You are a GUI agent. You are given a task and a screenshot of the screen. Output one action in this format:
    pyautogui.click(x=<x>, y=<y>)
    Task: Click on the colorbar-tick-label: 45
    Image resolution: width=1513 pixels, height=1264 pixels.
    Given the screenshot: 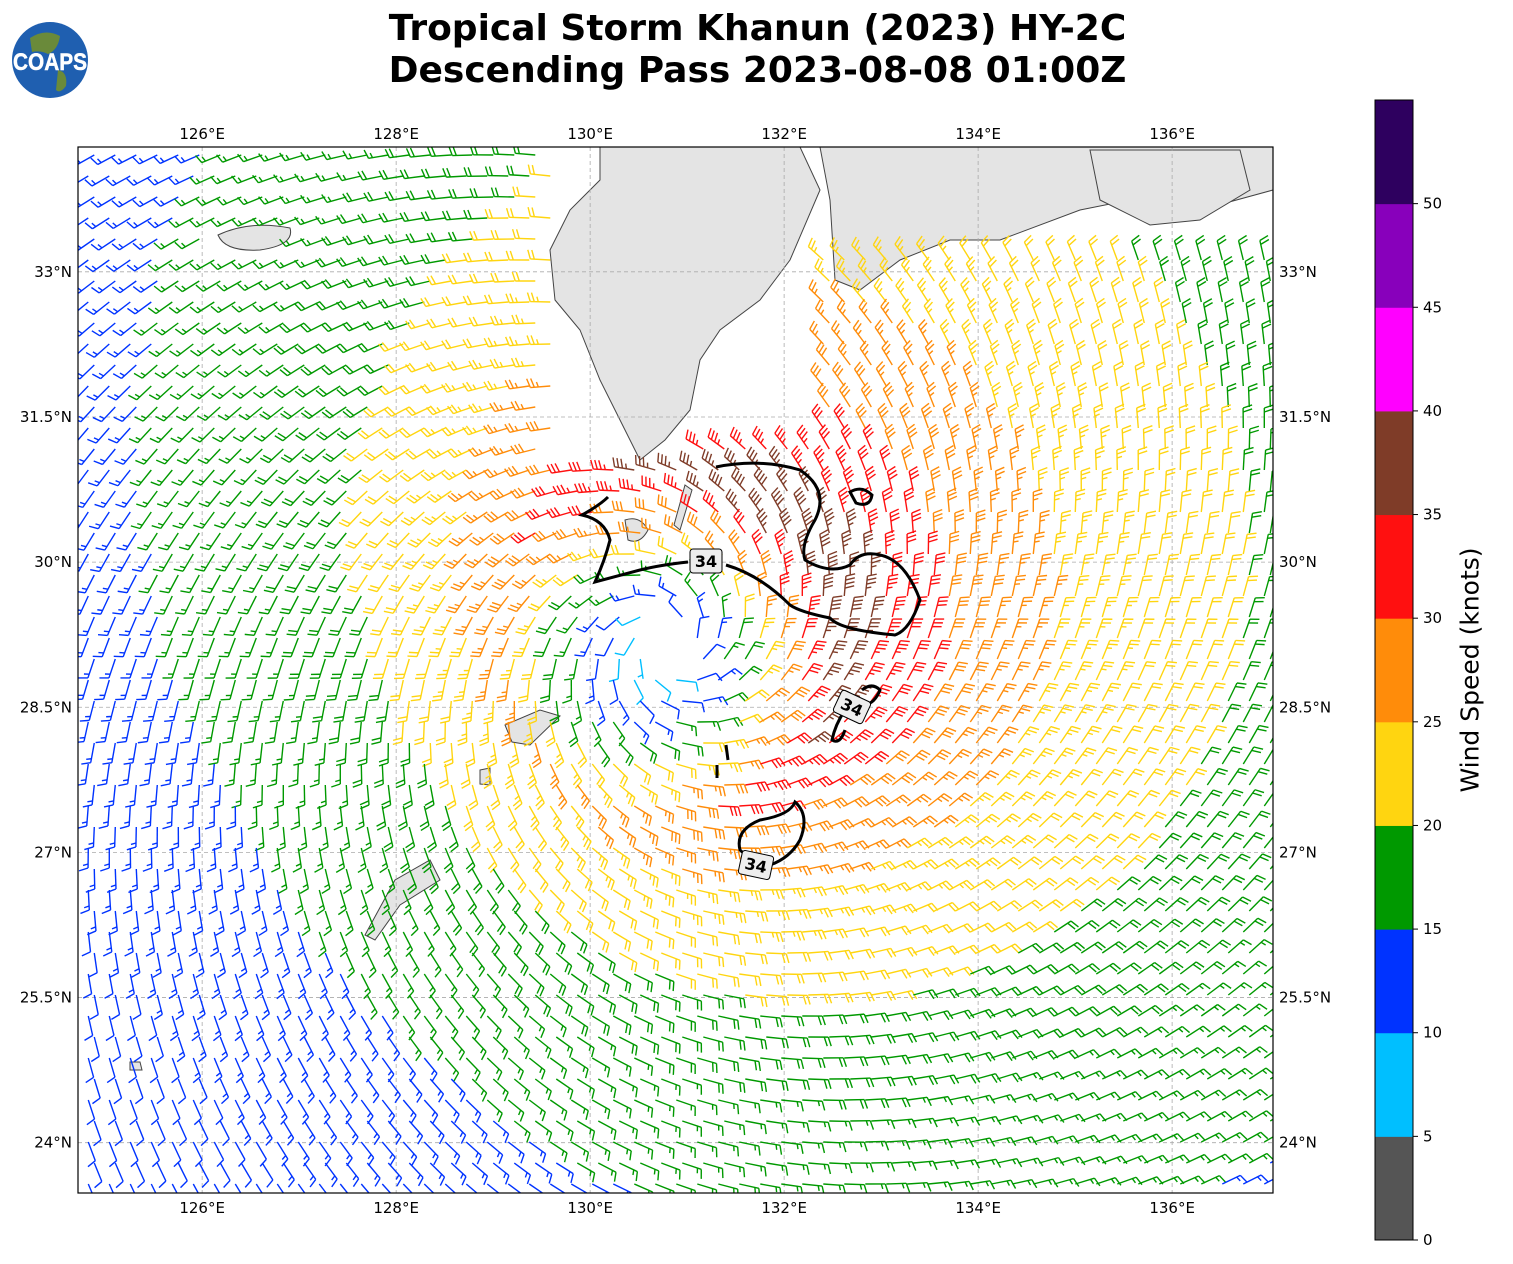 What is the action you would take?
    pyautogui.click(x=1432, y=307)
    